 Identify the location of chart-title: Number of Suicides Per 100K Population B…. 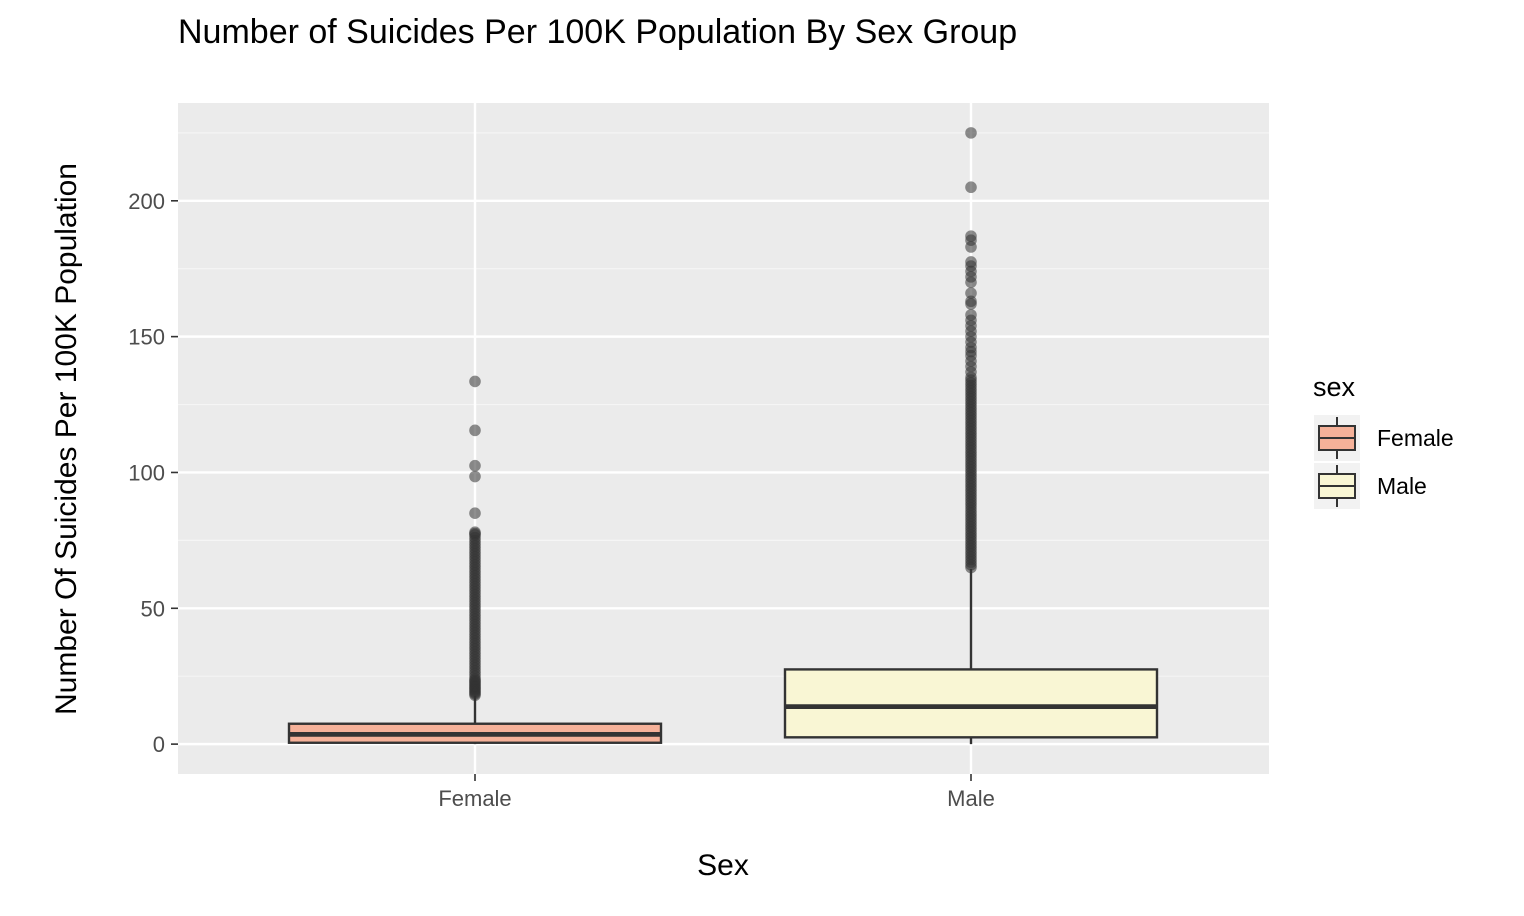
(597, 32).